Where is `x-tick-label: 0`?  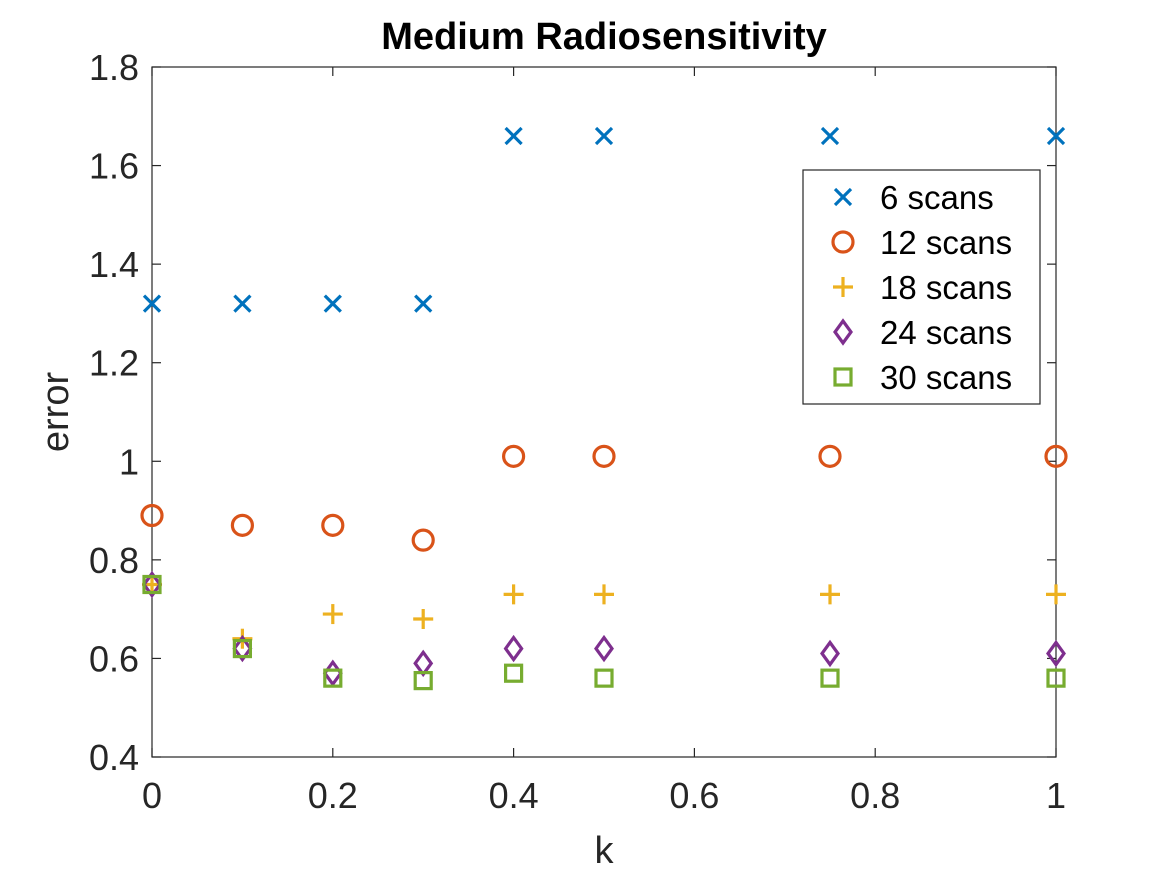
x-tick-label: 0 is located at coordinates (152, 795).